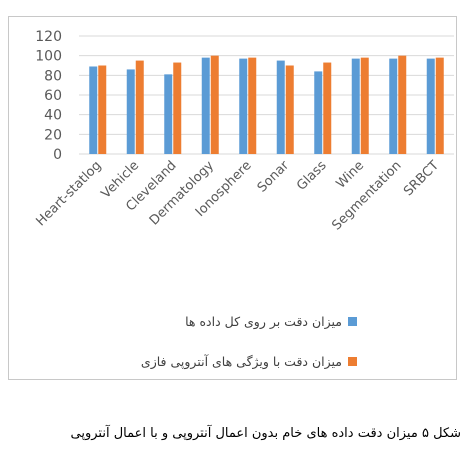 The height and width of the screenshot is (455, 475). I want to click on legend-label-series-1: میزان دقت بر روی کل داده ها, so click(263, 321).